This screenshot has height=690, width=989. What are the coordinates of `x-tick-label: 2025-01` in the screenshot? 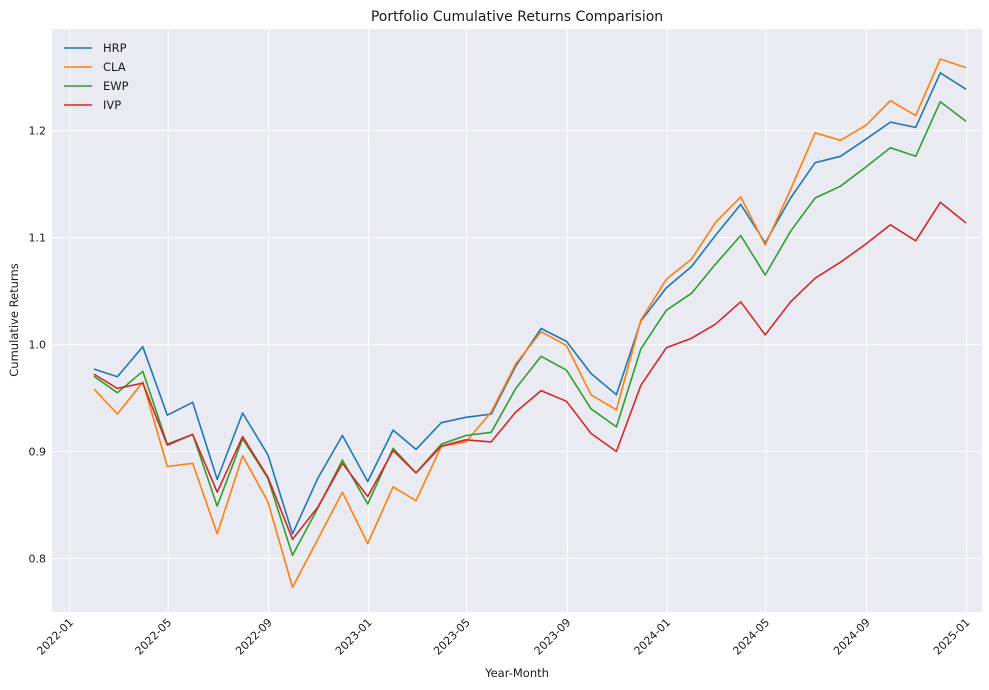 It's located at (952, 637).